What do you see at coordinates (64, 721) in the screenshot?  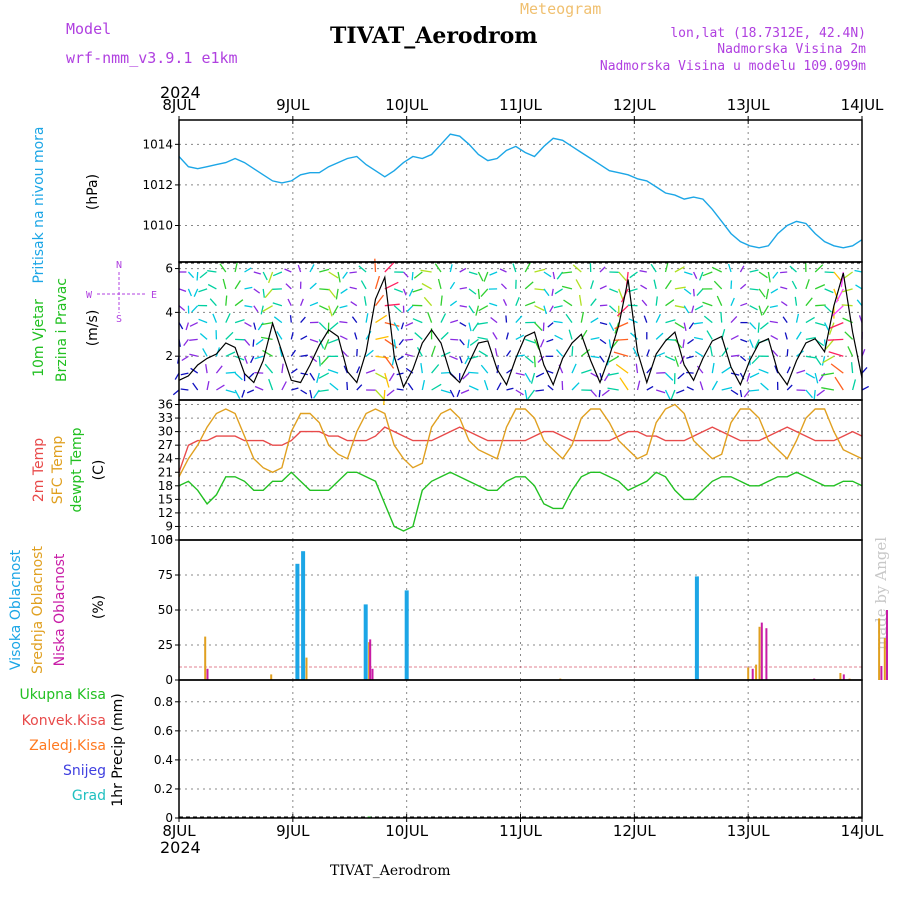 I see `precip-legend-conv: Konvek.Kisa` at bounding box center [64, 721].